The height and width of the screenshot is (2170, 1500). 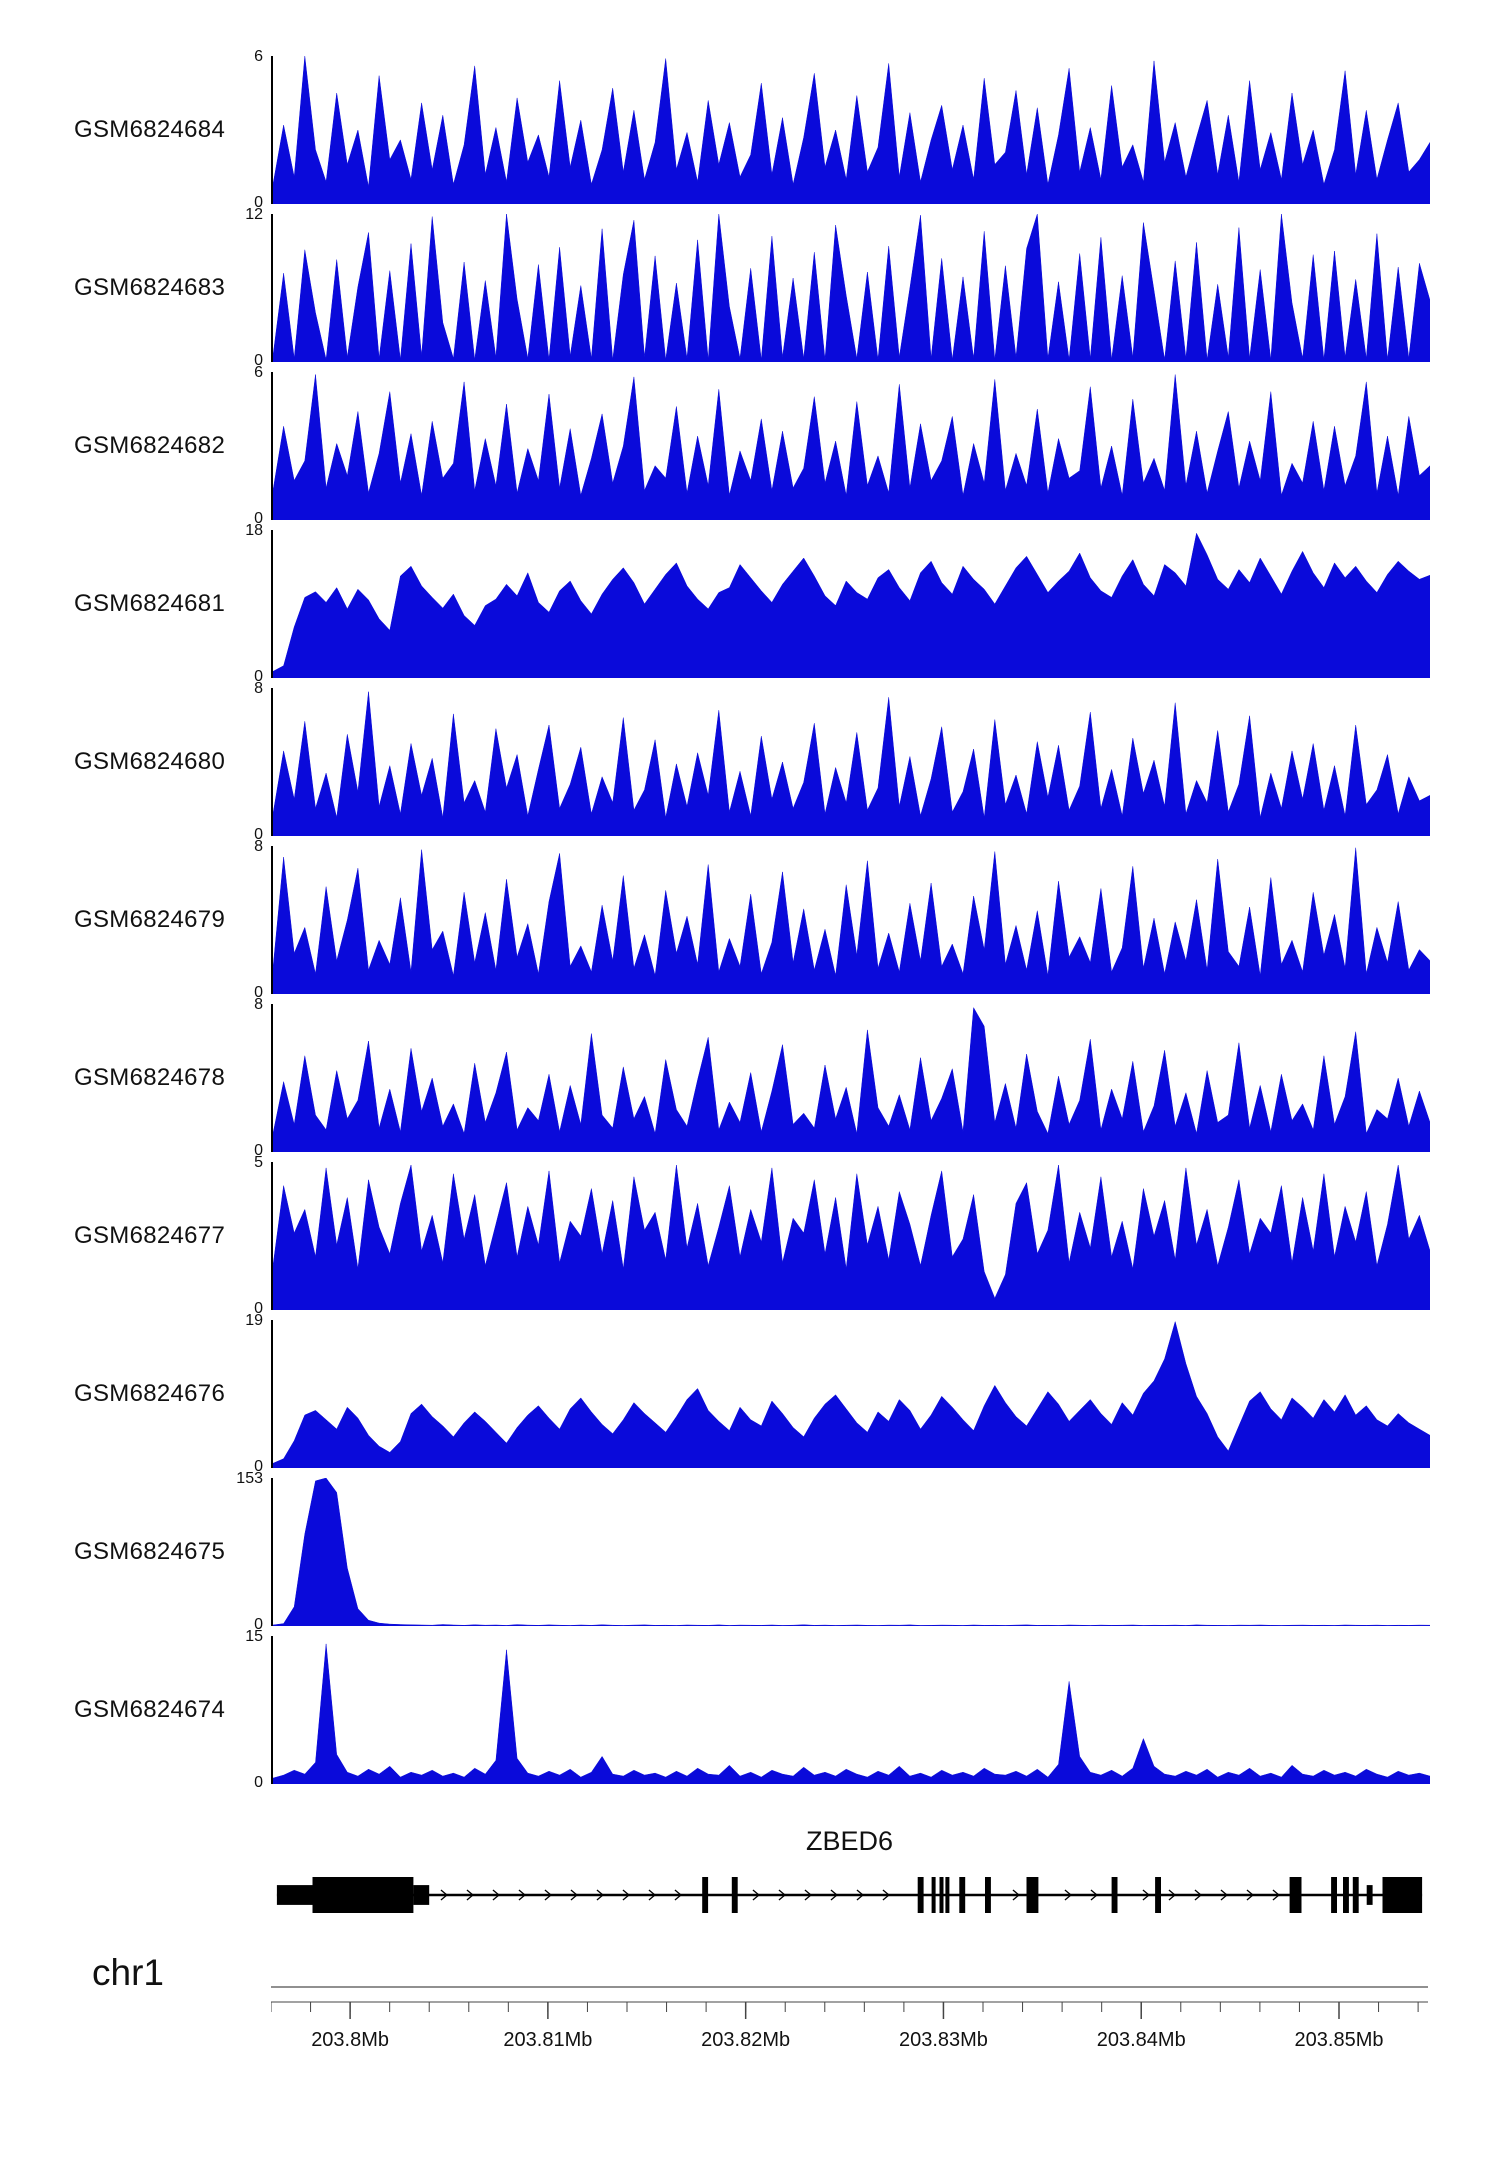 I want to click on coverage-track: GSM6824675 153 0, so click(x=715, y=1551).